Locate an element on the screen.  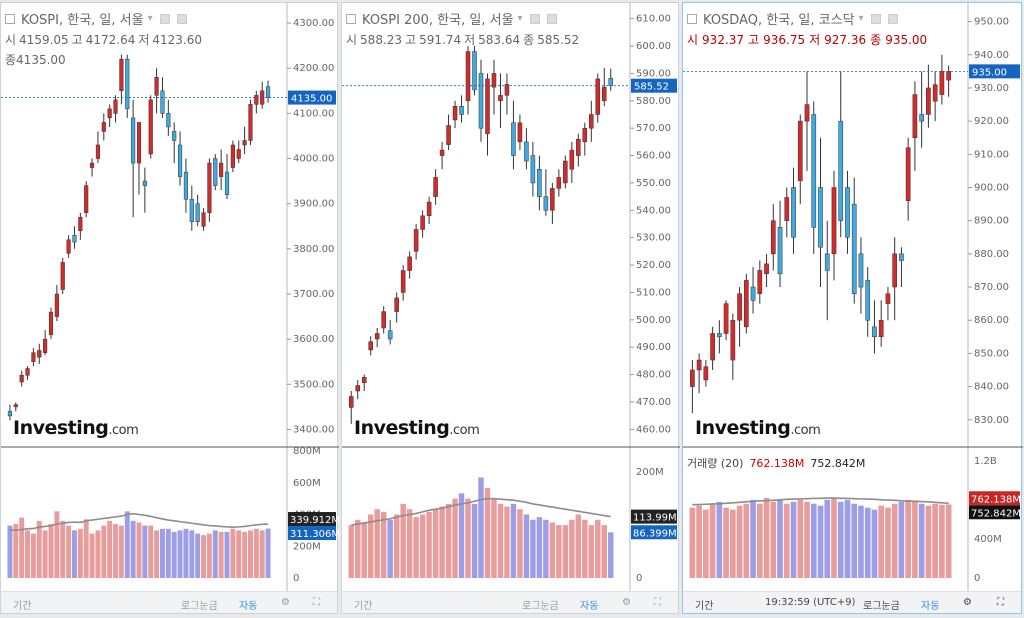
volume-ma-badge is located at coordinates (994, 498).